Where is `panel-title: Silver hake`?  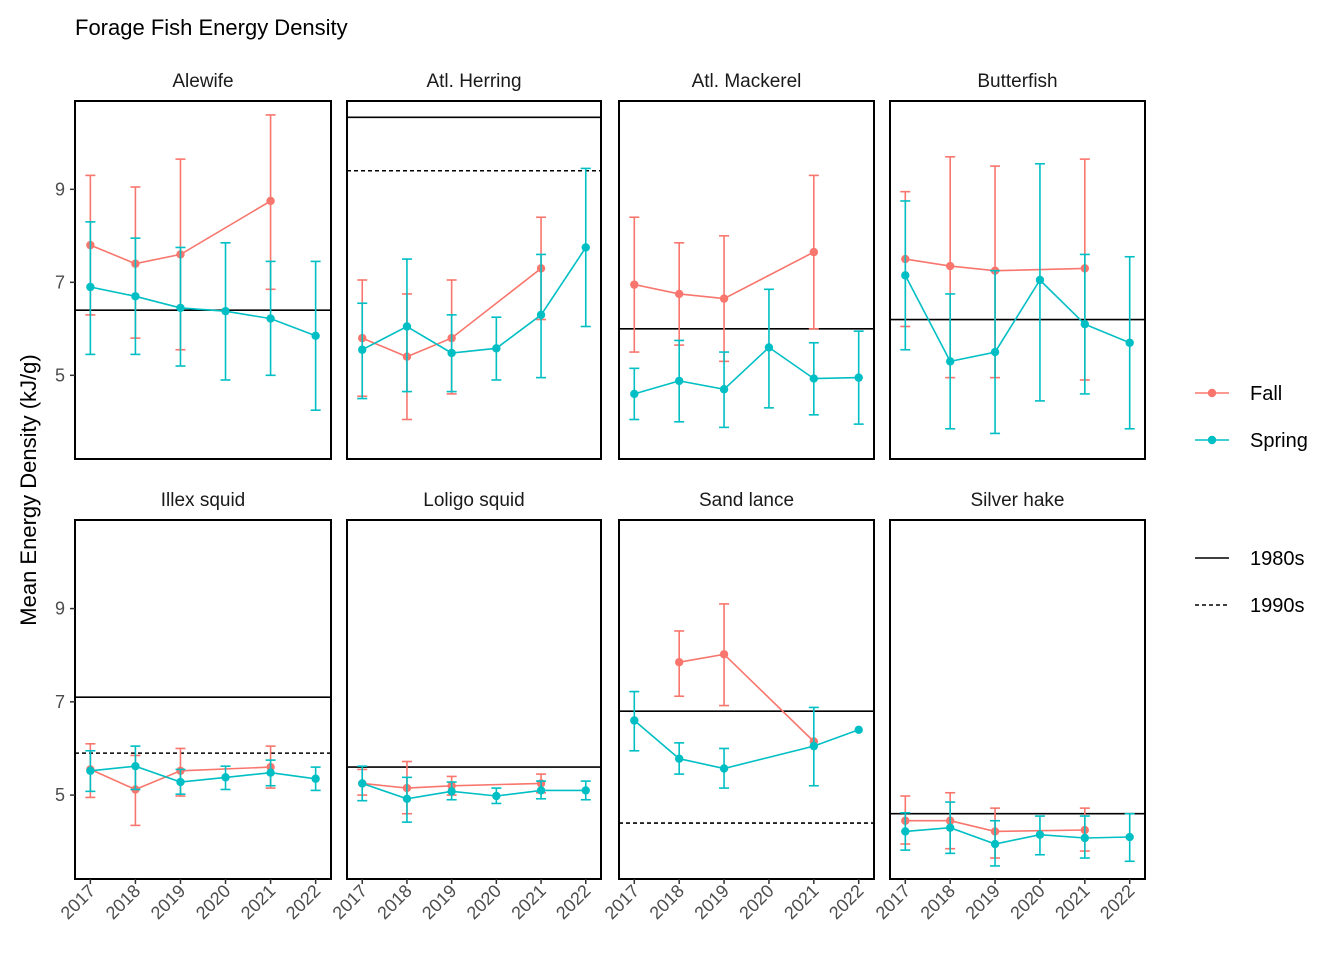
panel-title: Silver hake is located at coordinates (1018, 500).